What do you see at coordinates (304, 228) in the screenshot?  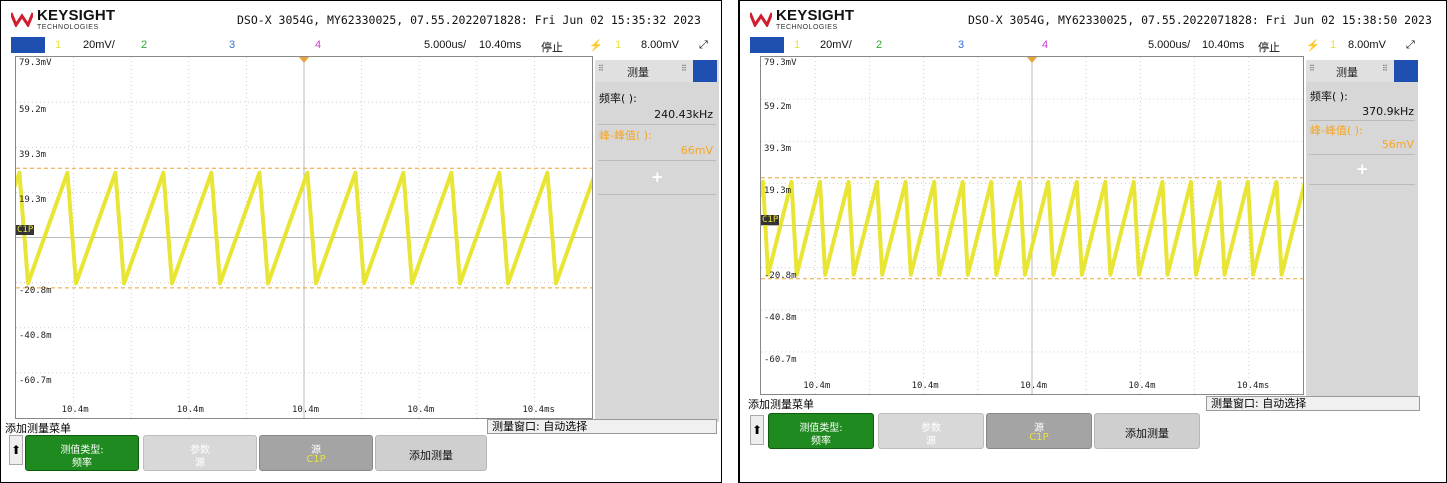 I see `waveform-trace` at bounding box center [304, 228].